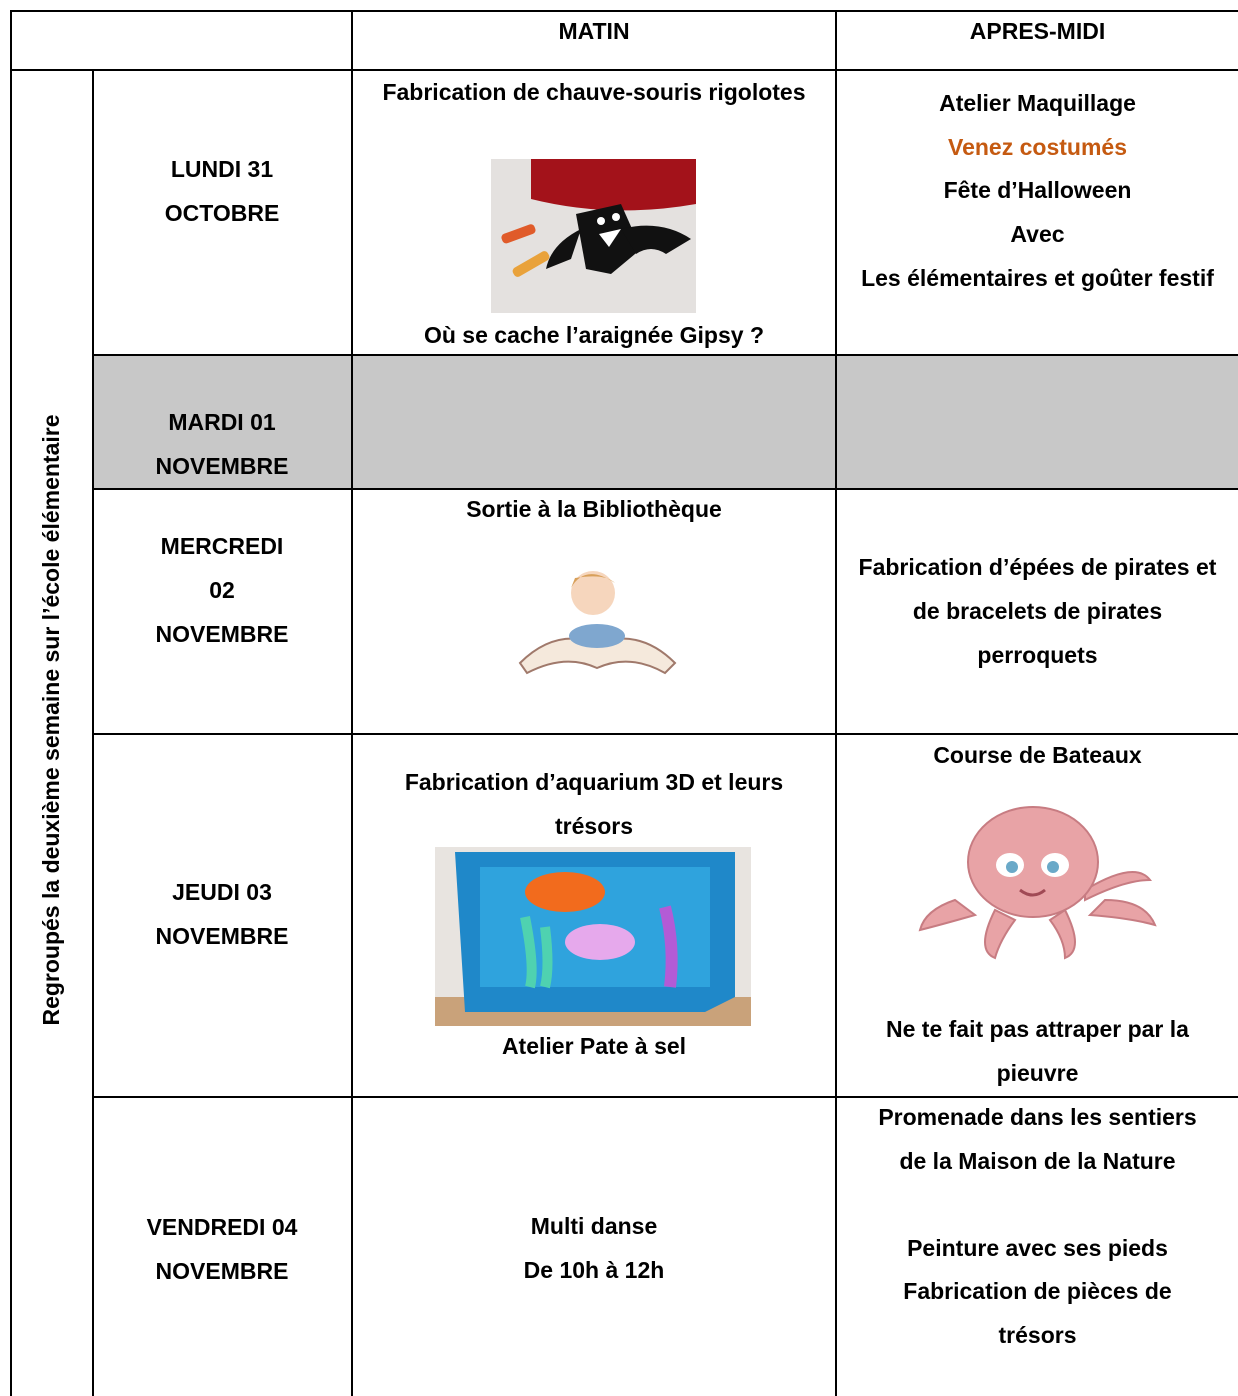 This screenshot has height=1396, width=1238. Describe the element at coordinates (222, 1249) in the screenshot. I see `day: VENDREDI 04 NOVEMBRE` at that location.